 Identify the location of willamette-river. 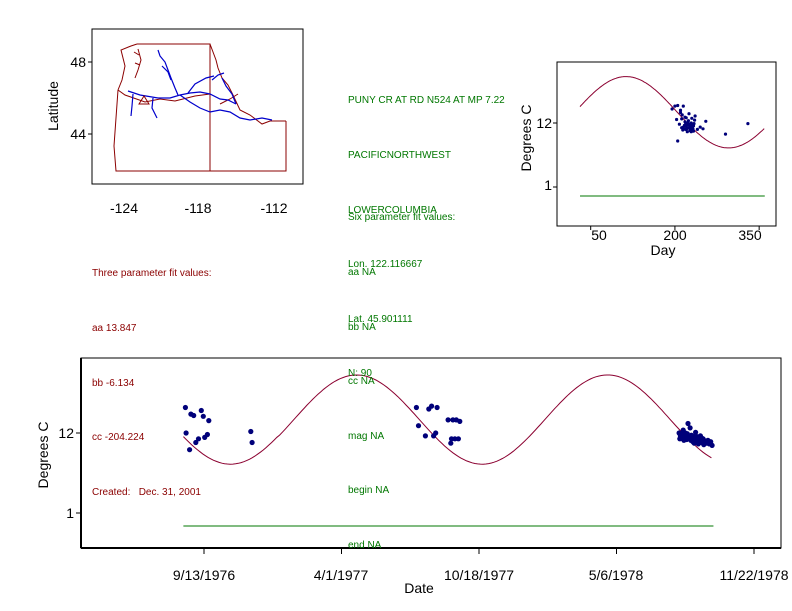
(132, 105).